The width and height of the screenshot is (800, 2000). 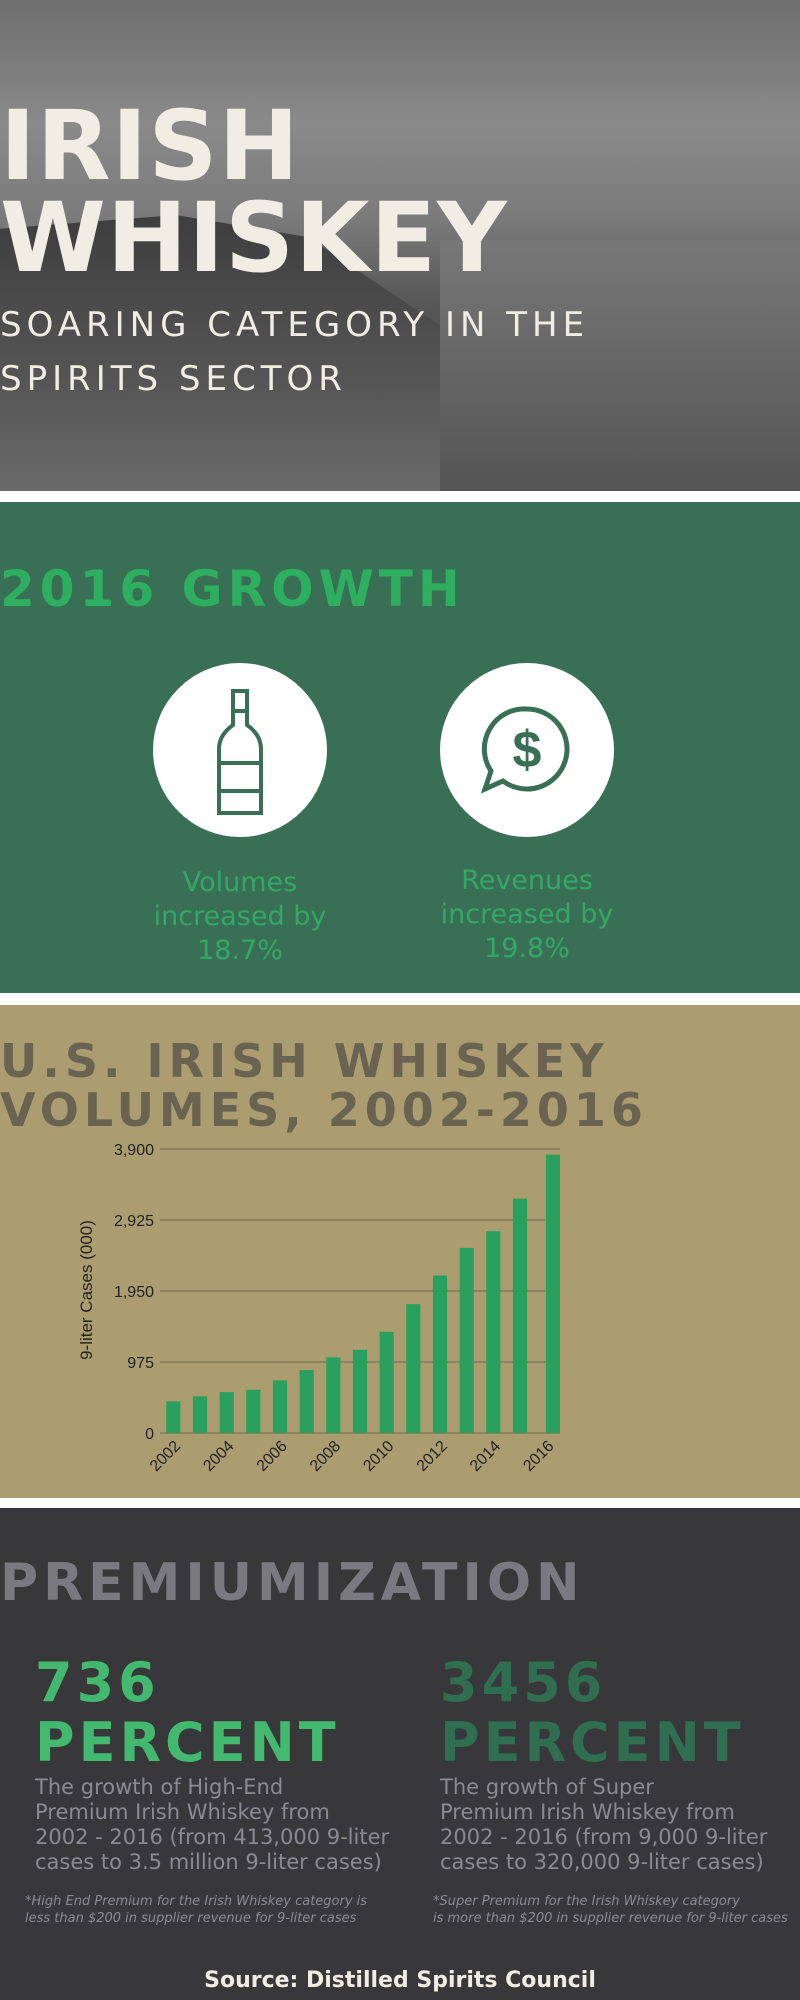 What do you see at coordinates (413, 1368) in the screenshot?
I see `bar-2011` at bounding box center [413, 1368].